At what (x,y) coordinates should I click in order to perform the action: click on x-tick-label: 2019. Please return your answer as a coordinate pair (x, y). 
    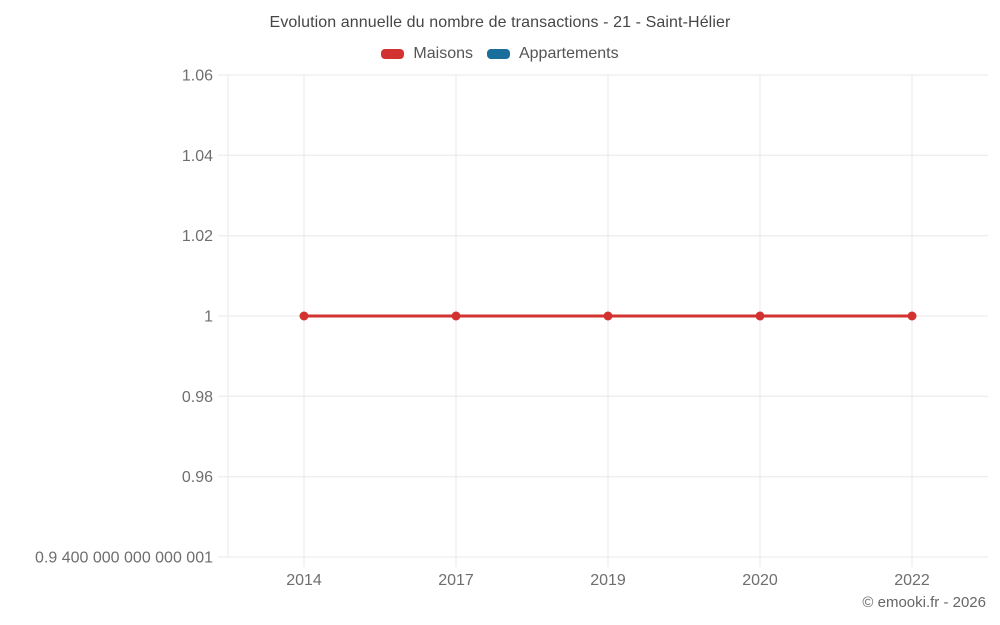
    Looking at the image, I should click on (608, 580).